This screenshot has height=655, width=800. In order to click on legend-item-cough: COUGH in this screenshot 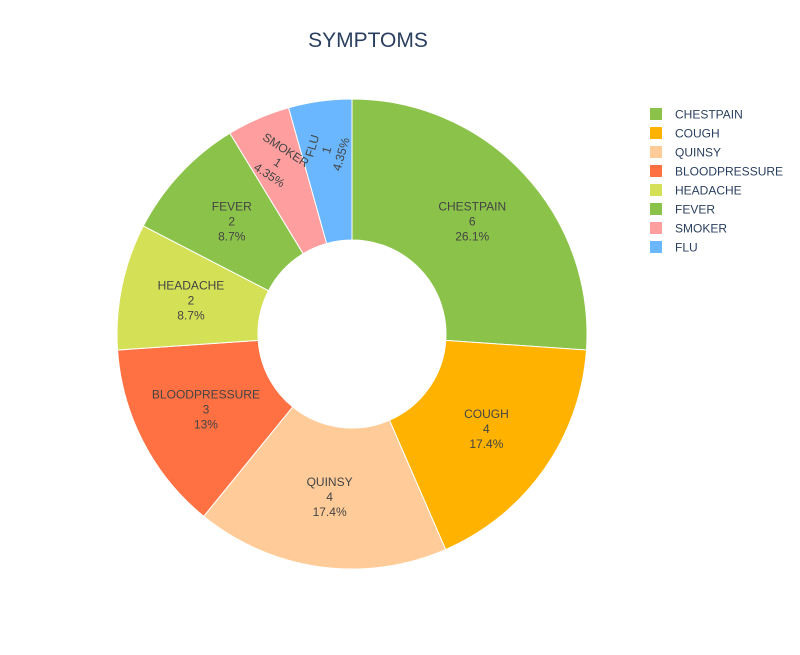, I will do `click(685, 134)`.